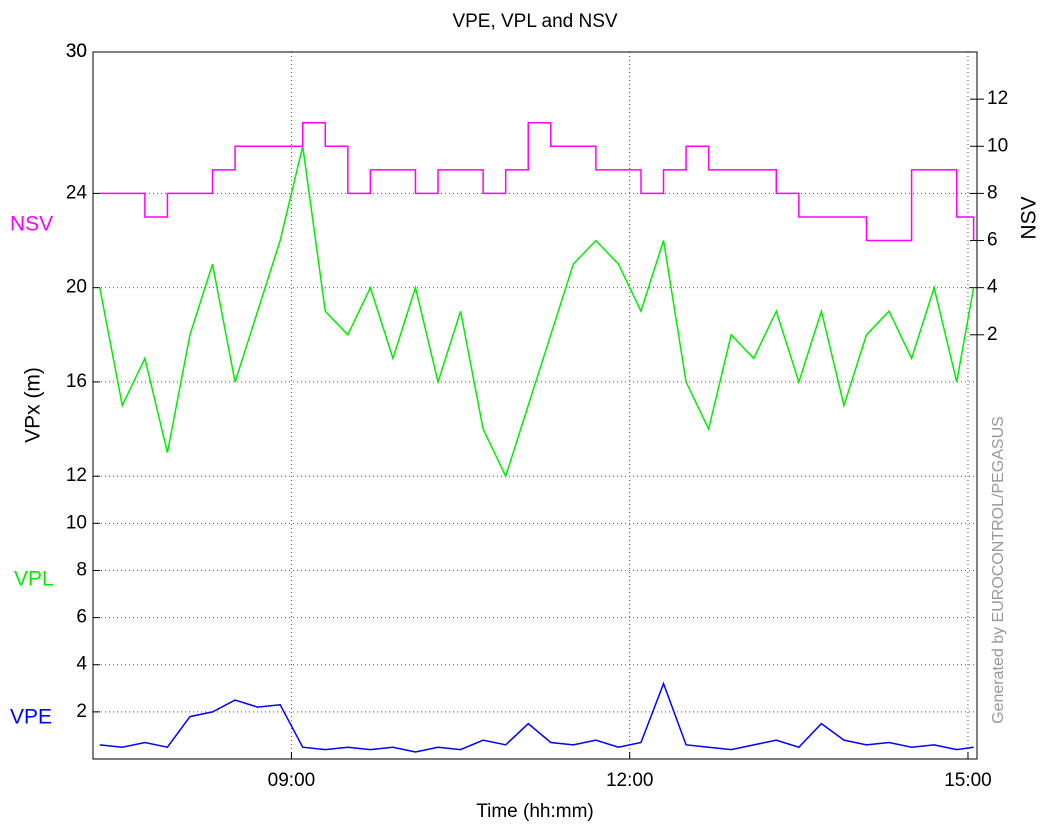  What do you see at coordinates (81, 664) in the screenshot?
I see `y-tick-label: 4` at bounding box center [81, 664].